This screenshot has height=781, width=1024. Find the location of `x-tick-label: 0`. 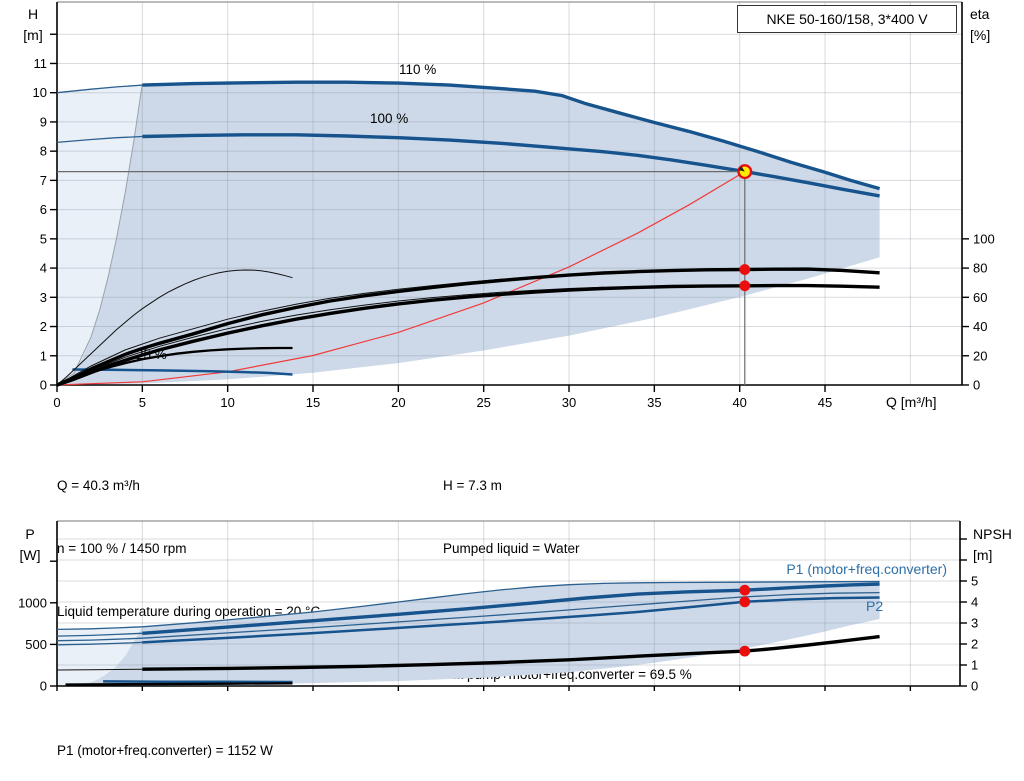

x-tick-label: 0 is located at coordinates (56, 402).